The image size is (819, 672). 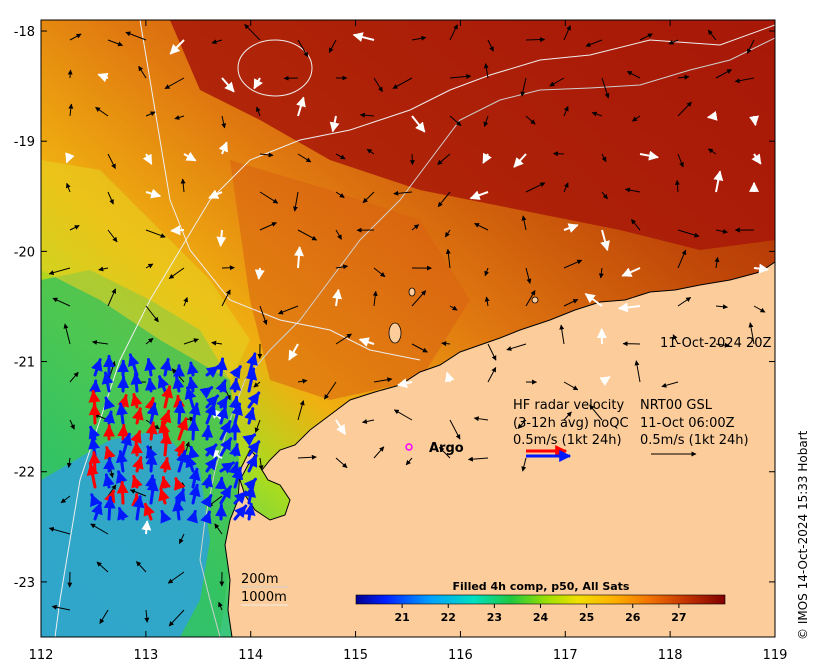 I want to click on sst-mid-region, so click(x=350, y=280).